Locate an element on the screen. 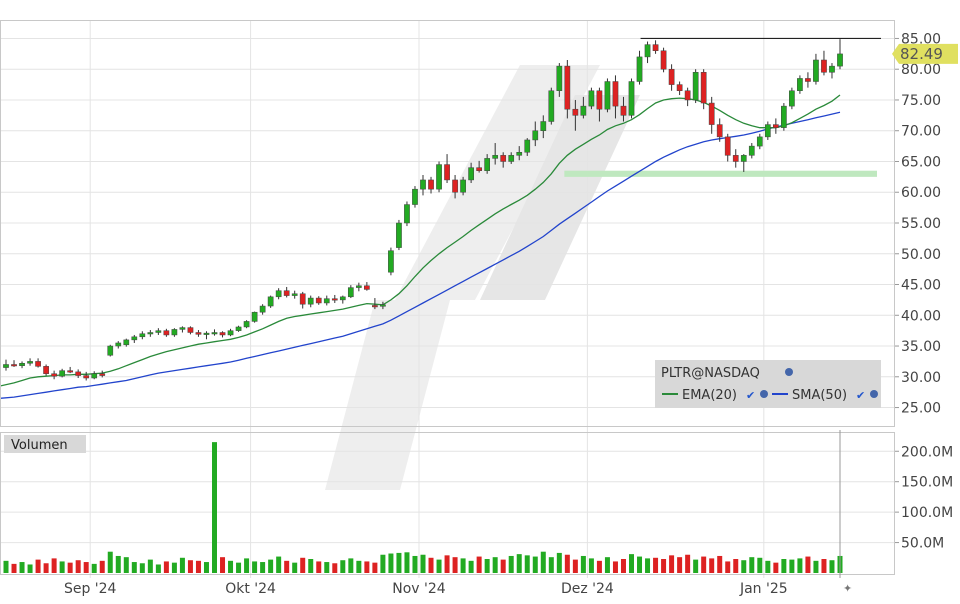  volume-tick-label: 150.0M is located at coordinates (927, 483).